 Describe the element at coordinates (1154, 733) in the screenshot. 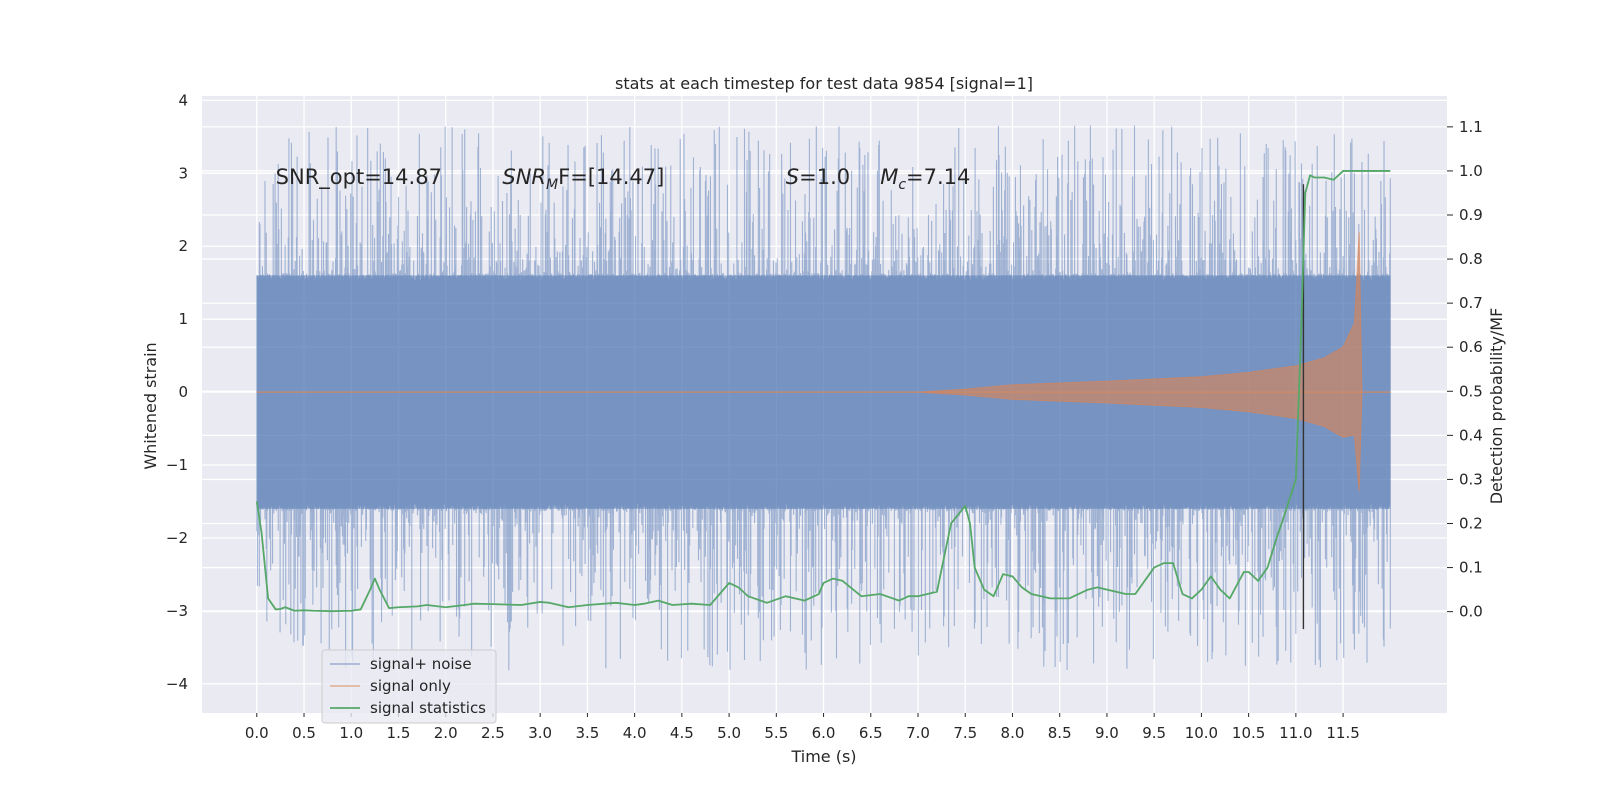

I see `x-tick-label: 9.5` at that location.